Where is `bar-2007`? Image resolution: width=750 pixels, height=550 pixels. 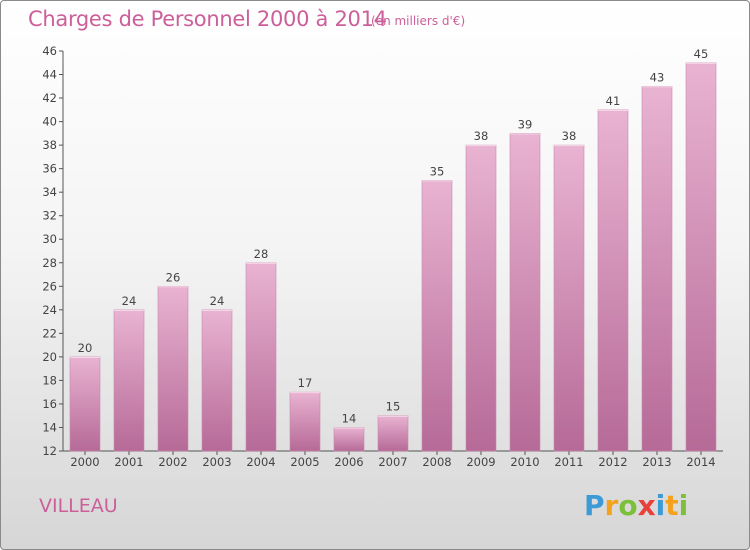
bar-2007 is located at coordinates (393, 433).